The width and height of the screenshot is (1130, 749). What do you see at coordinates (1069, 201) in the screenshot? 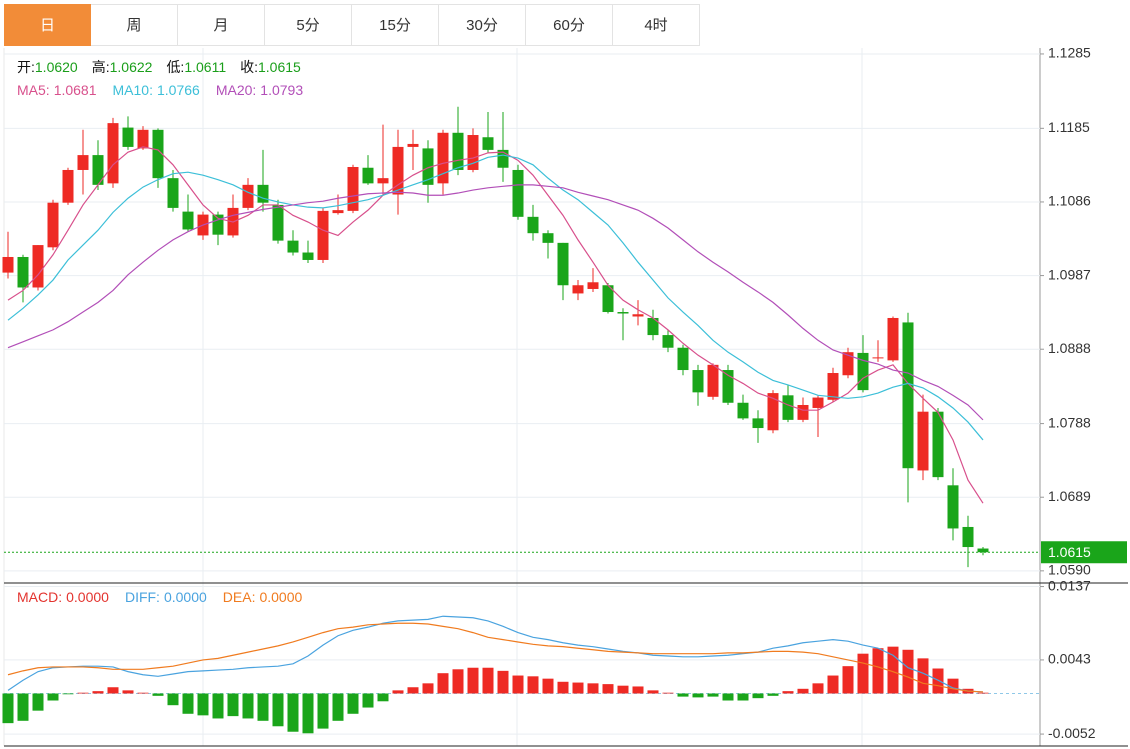
I see `y-tick-label: 1.1086` at bounding box center [1069, 201].